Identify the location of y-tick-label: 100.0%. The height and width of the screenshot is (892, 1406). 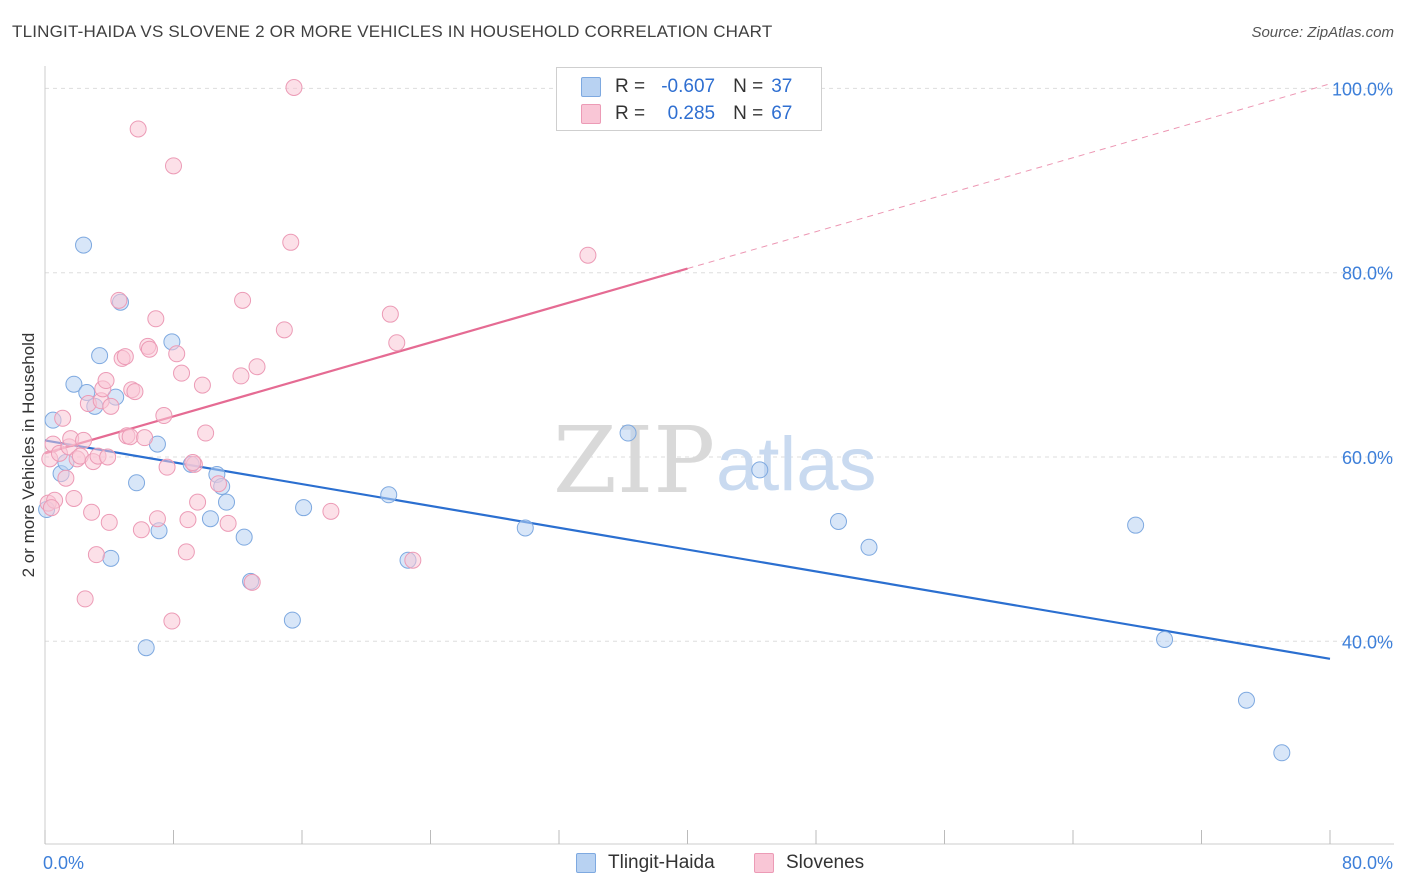
(1362, 89).